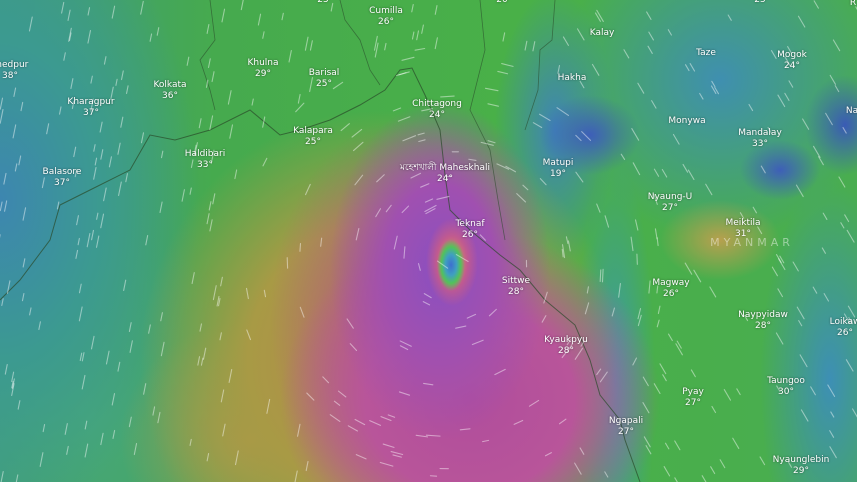  What do you see at coordinates (516, 287) in the screenshot?
I see `city-label: Sittwe 28°` at bounding box center [516, 287].